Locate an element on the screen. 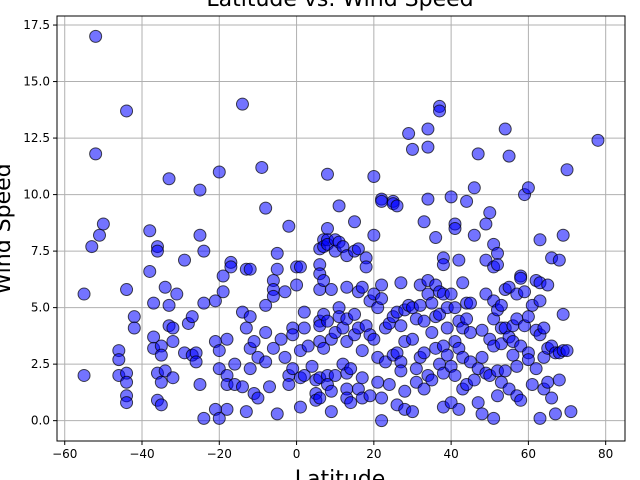  chart-title: Latitude vs. Wind Speed is located at coordinates (339, 6).